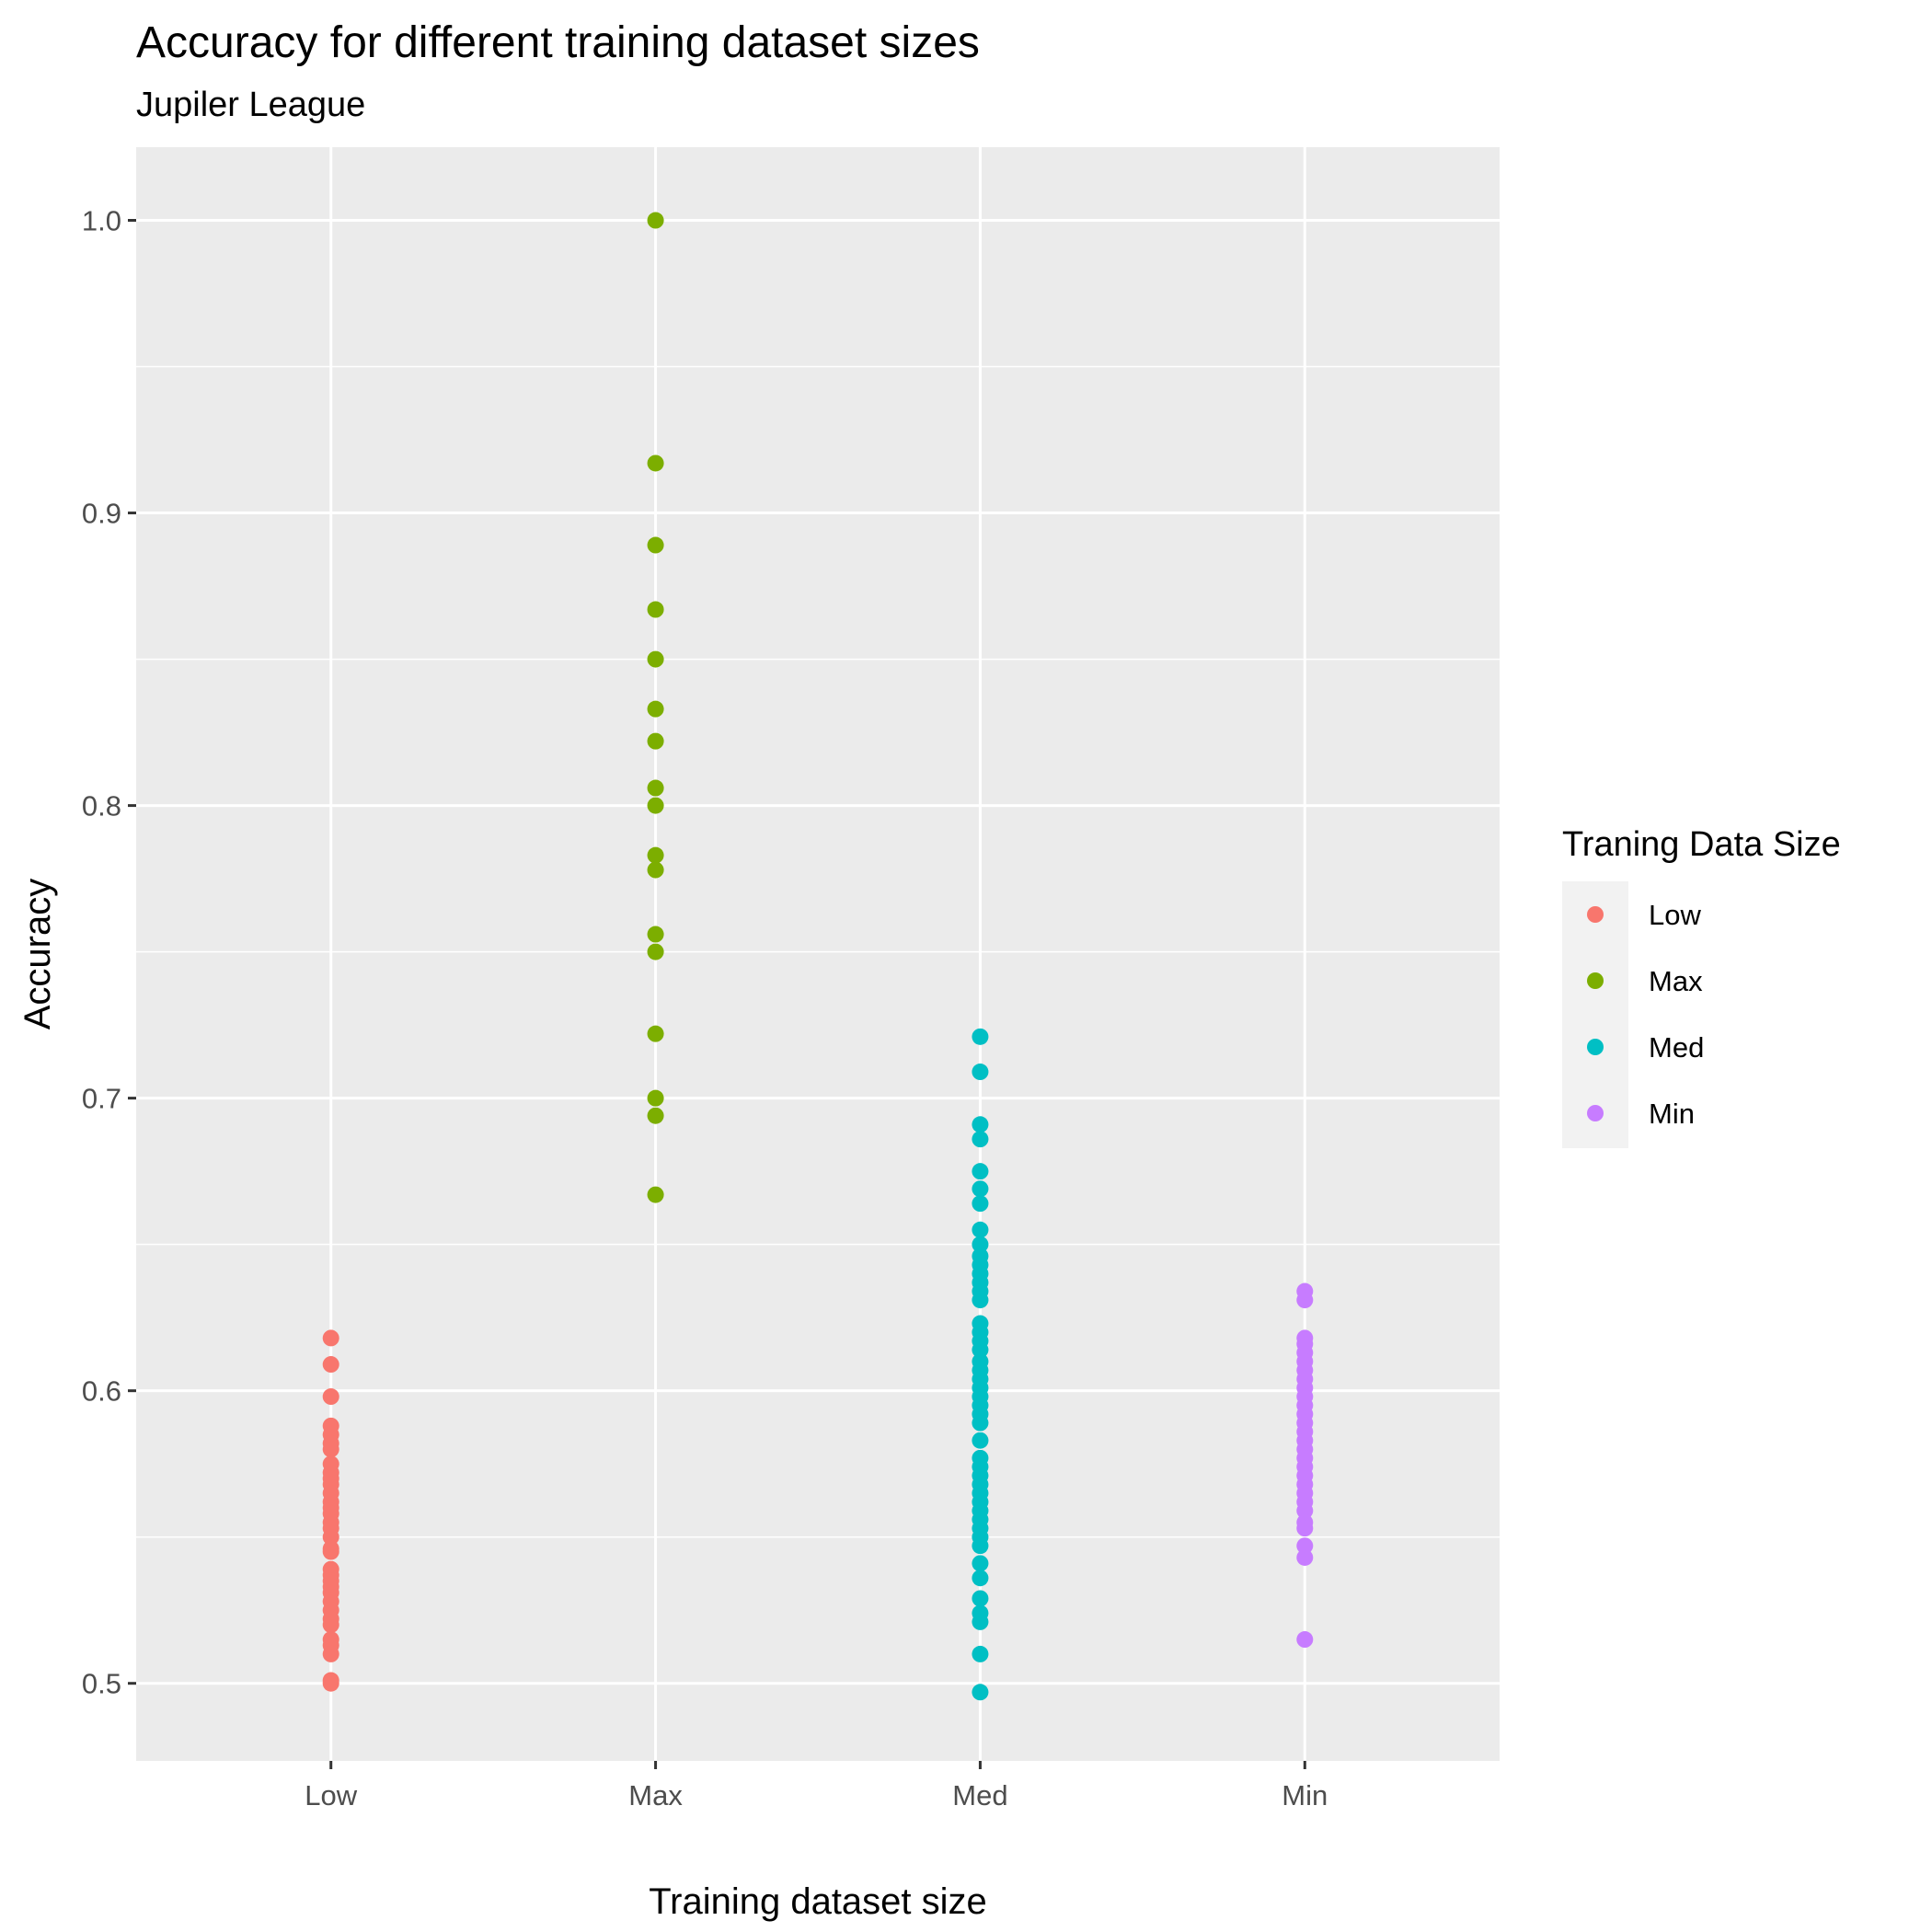 This screenshot has height=1932, width=1932. I want to click on legend-key-background, so click(1595, 1014).